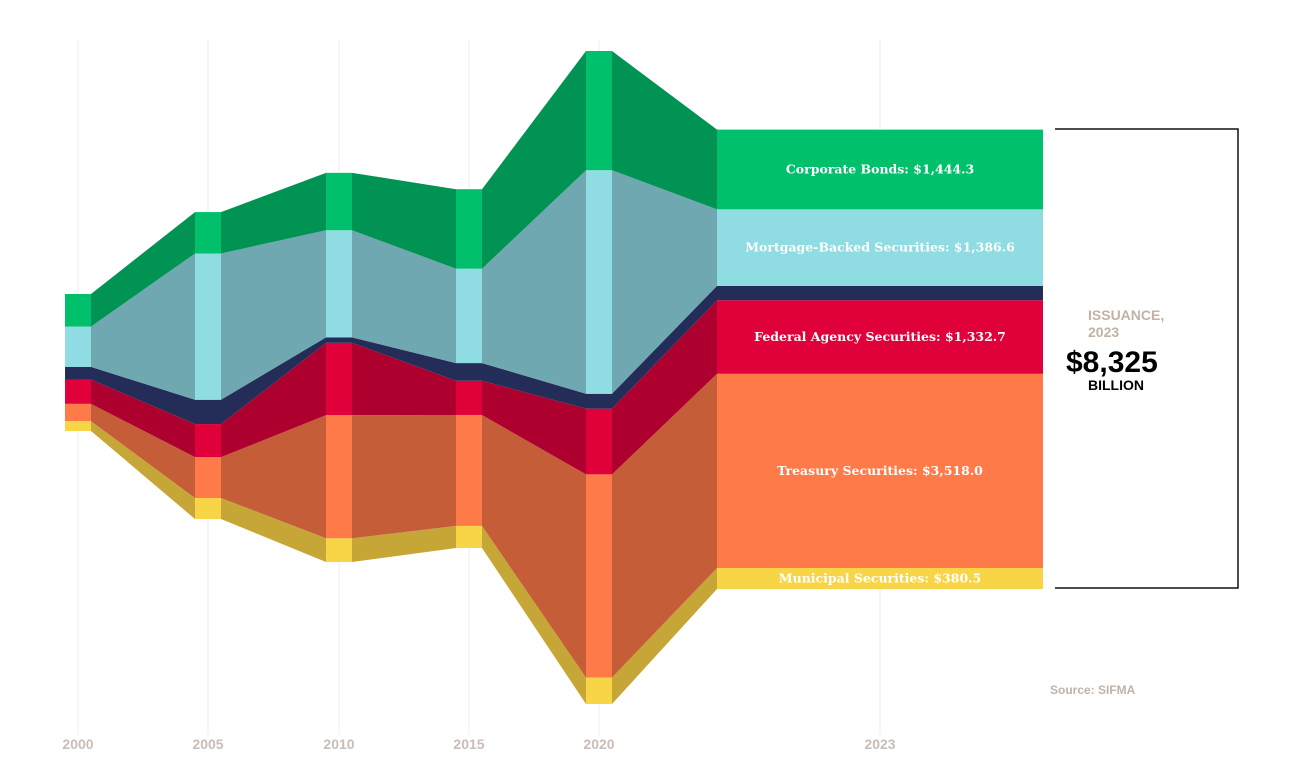 The width and height of the screenshot is (1303, 782). I want to click on flow-municipal-securities-2000, so click(143, 470).